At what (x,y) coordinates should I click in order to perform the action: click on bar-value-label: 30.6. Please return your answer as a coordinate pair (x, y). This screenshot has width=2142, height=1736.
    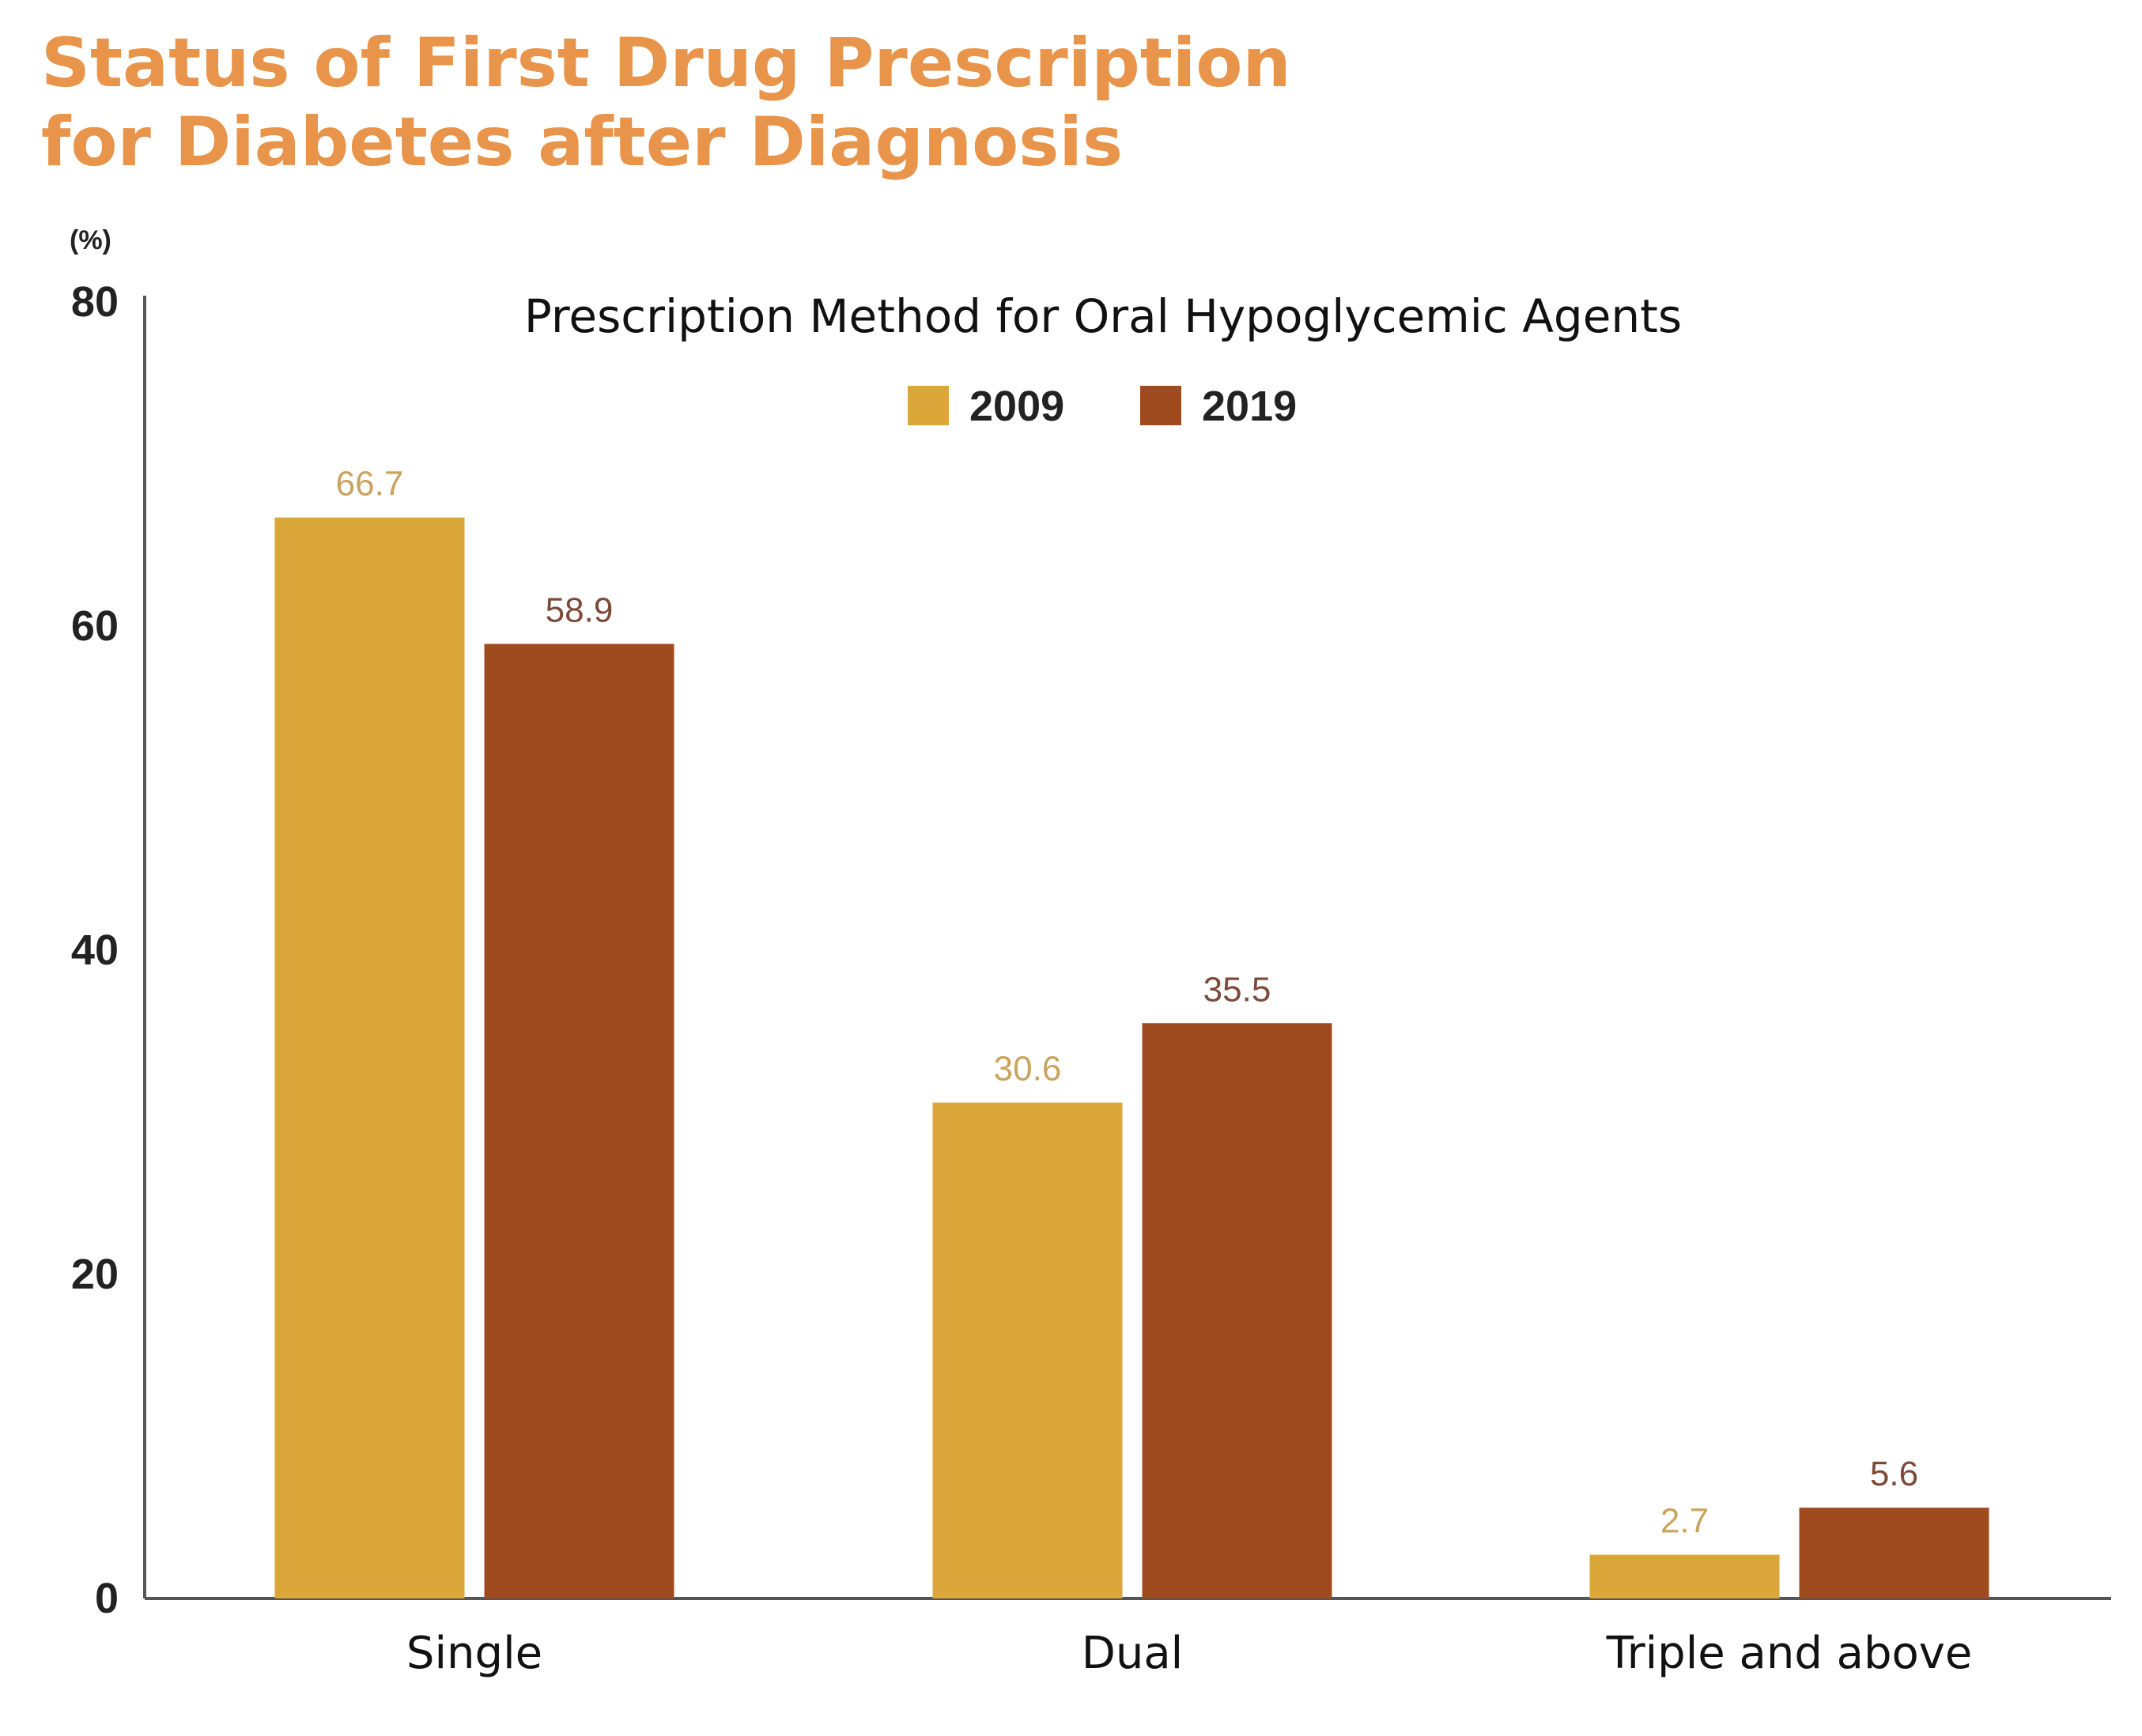
    Looking at the image, I should click on (1028, 1069).